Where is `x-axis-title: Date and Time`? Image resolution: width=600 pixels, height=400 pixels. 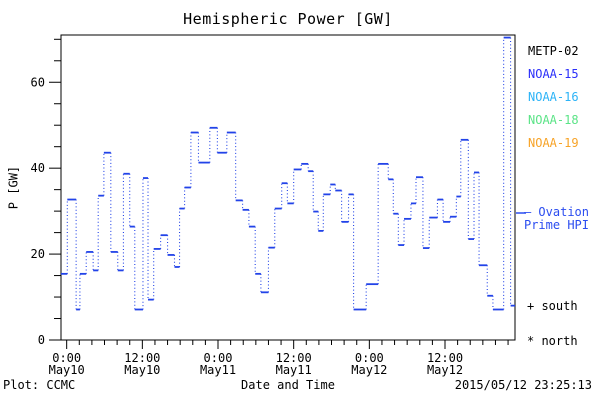
x-axis-title: Date and Time is located at coordinates (288, 385).